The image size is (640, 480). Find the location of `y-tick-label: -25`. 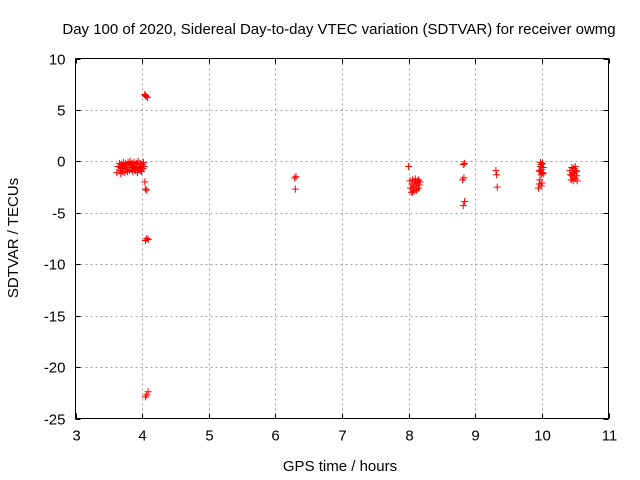

y-tick-label: -25 is located at coordinates (55, 420).